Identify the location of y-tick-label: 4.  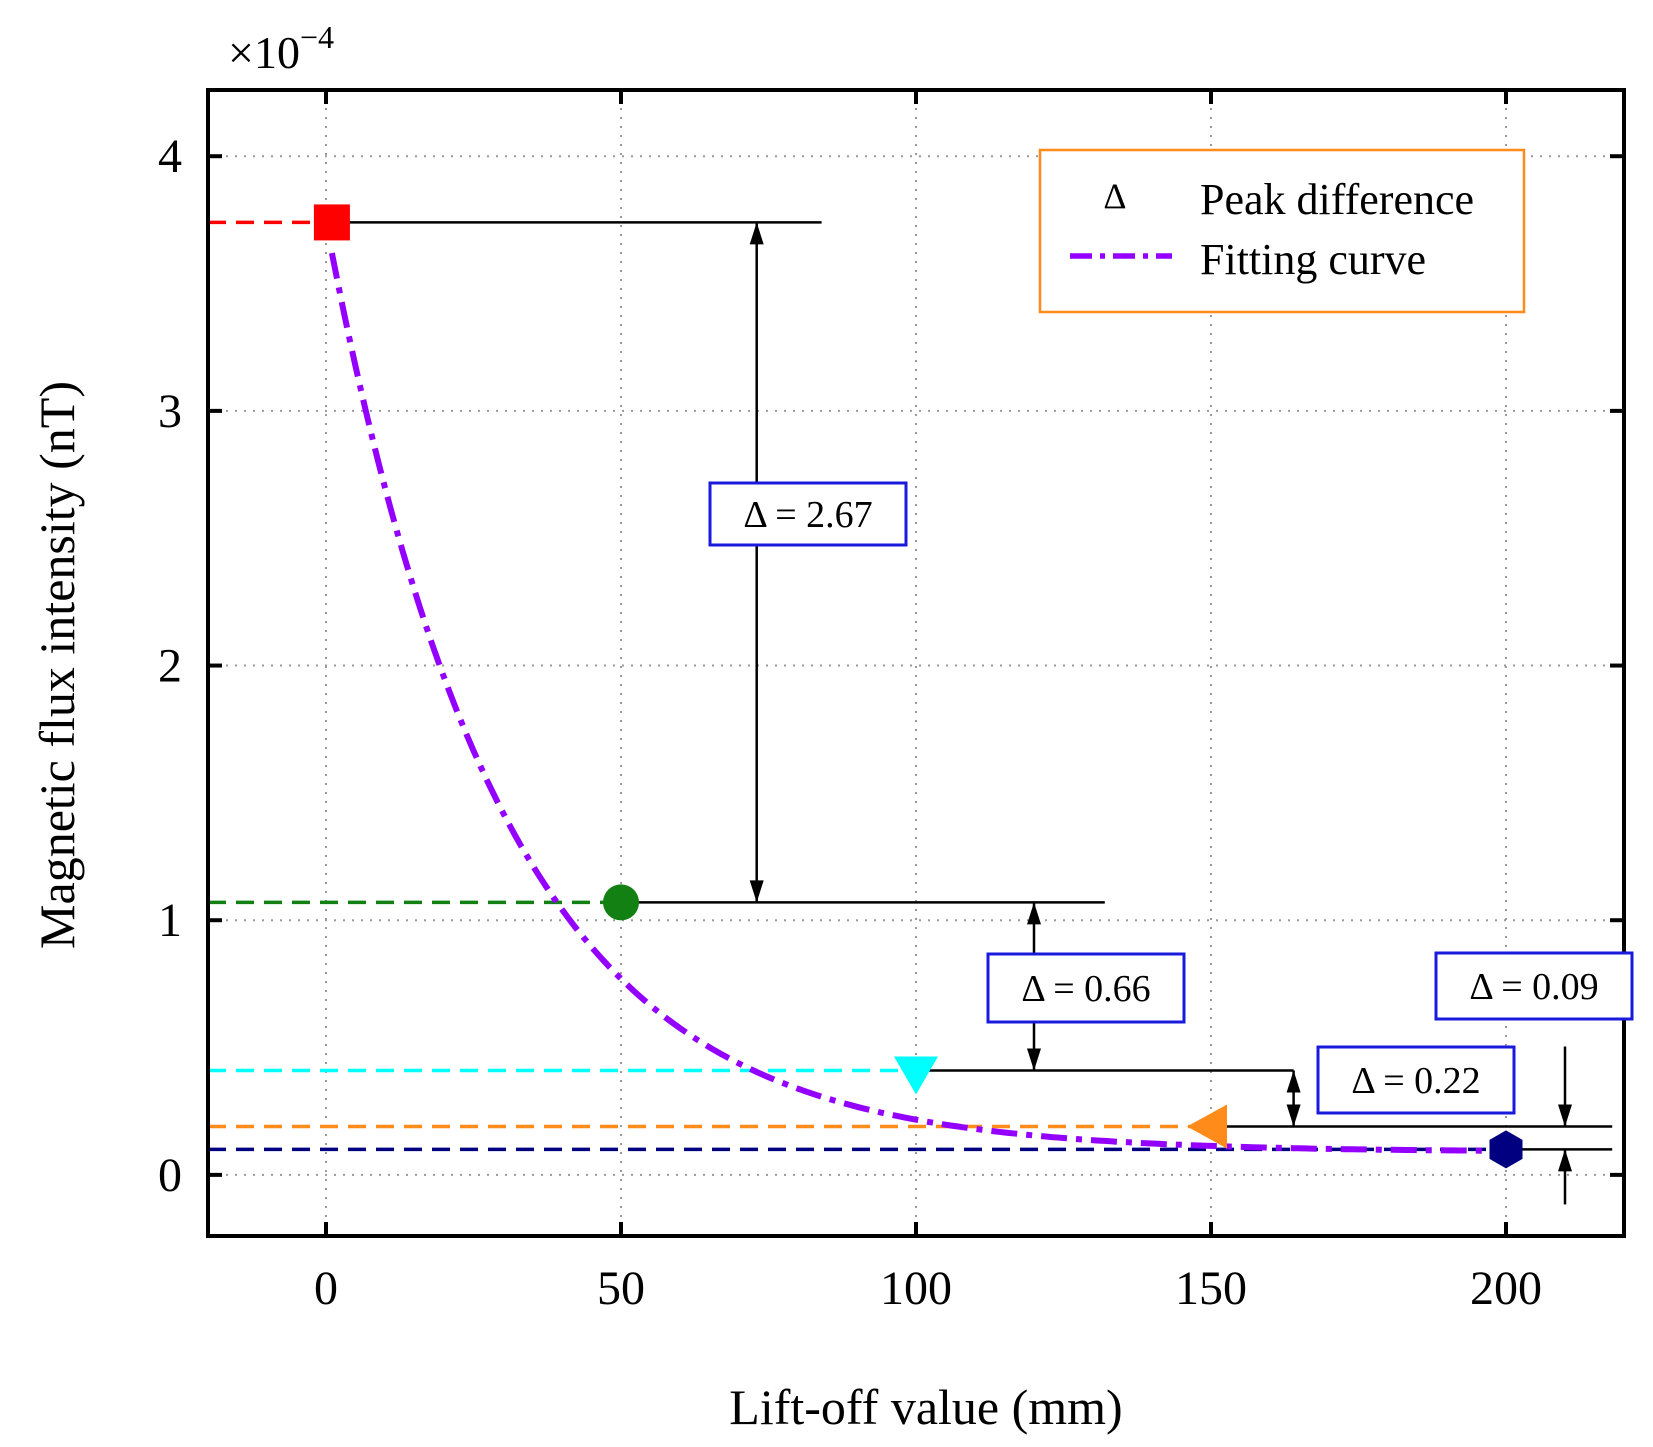
(170, 156).